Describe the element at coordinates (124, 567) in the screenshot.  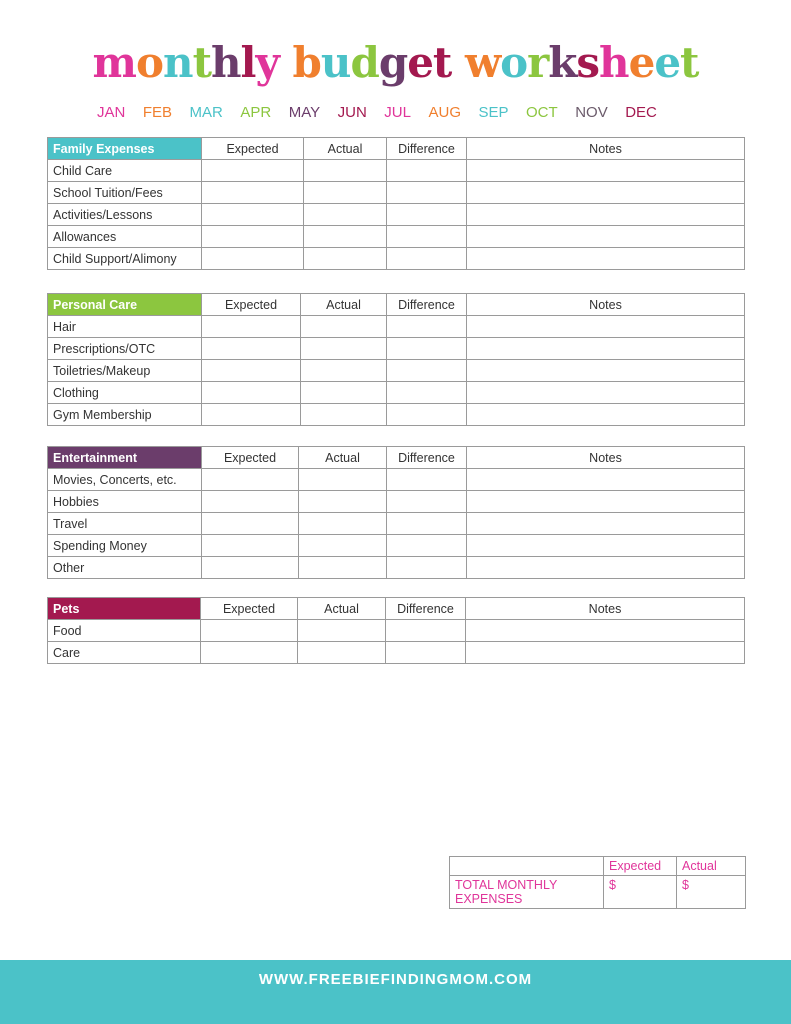
I see `row-label: Other` at that location.